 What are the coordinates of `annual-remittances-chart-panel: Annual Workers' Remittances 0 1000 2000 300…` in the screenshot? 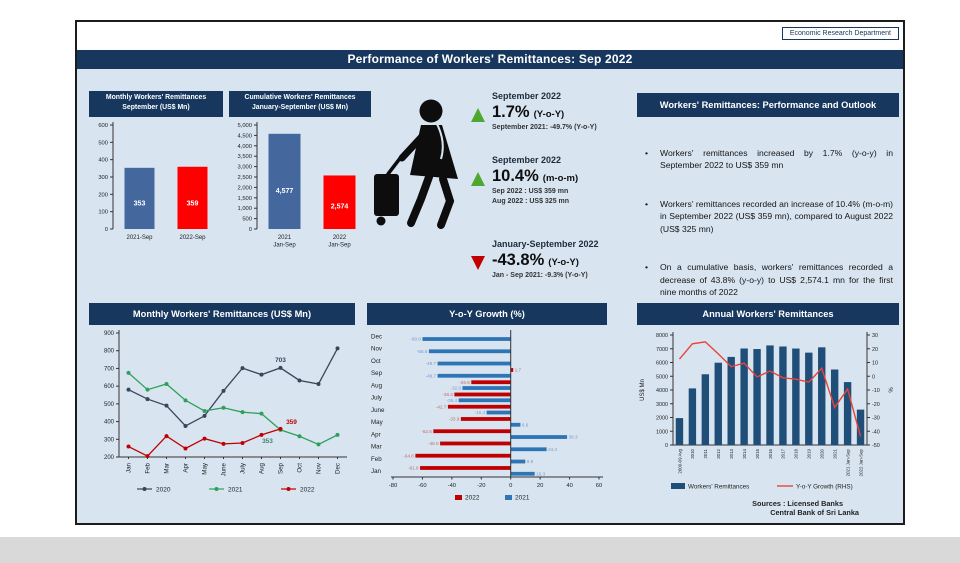 It's located at (768, 402).